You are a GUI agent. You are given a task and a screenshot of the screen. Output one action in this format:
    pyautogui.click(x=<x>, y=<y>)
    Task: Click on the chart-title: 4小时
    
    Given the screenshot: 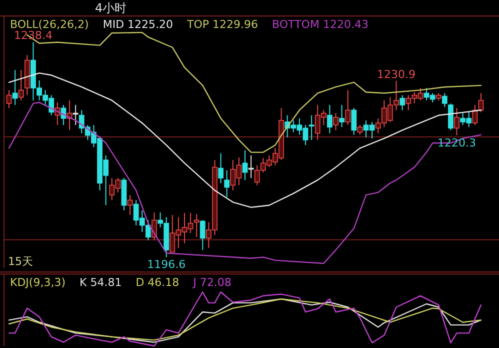 What is the action you would take?
    pyautogui.click(x=111, y=8)
    